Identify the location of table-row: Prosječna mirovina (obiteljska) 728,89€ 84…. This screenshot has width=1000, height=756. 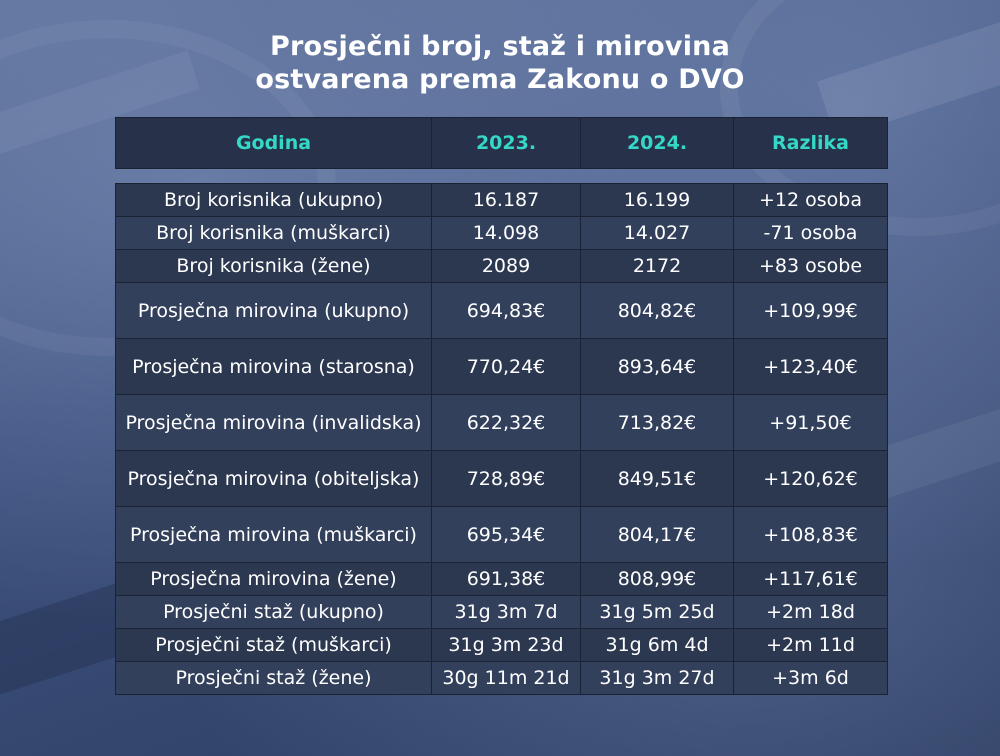
(501, 478).